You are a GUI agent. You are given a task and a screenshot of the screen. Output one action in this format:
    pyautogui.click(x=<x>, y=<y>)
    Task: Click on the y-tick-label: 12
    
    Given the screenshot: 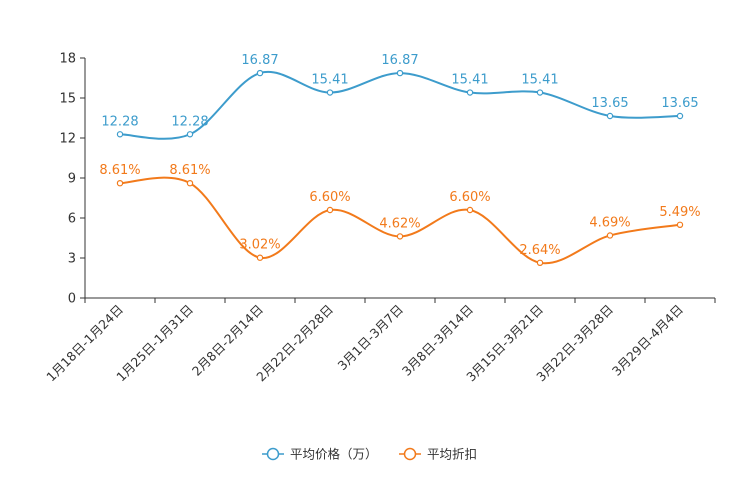 What is the action you would take?
    pyautogui.click(x=67, y=139)
    